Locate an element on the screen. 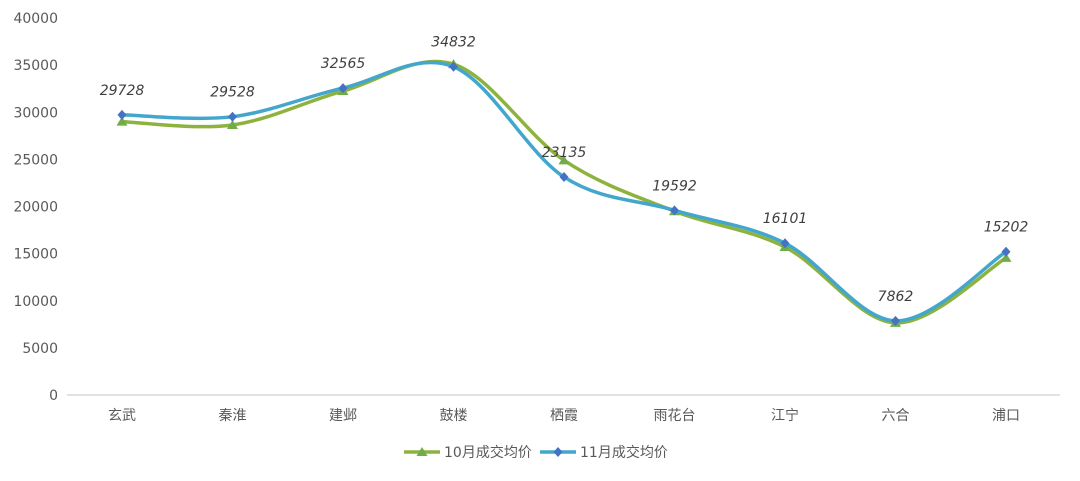  x-axis-ticks: 玄武 秦淮 建邺 鼓楼 栖霞 雨花台 江宁 六合 浦口 is located at coordinates (564, 415).